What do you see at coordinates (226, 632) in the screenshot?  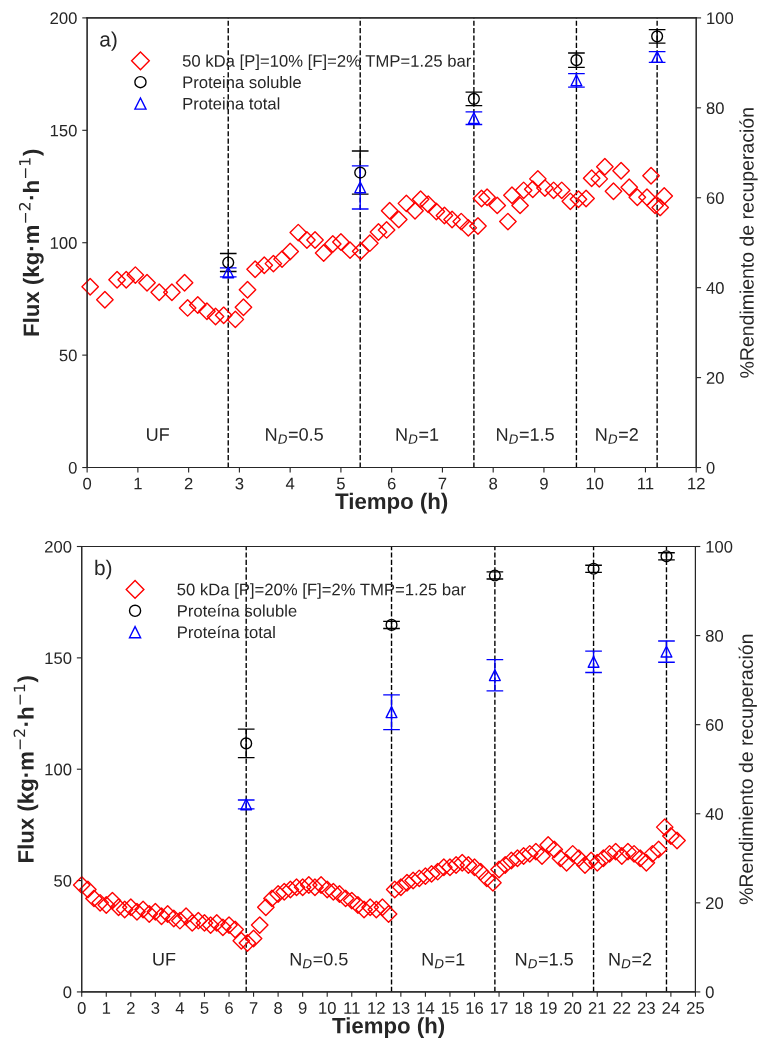 I see `legend-label: Proteína total` at bounding box center [226, 632].